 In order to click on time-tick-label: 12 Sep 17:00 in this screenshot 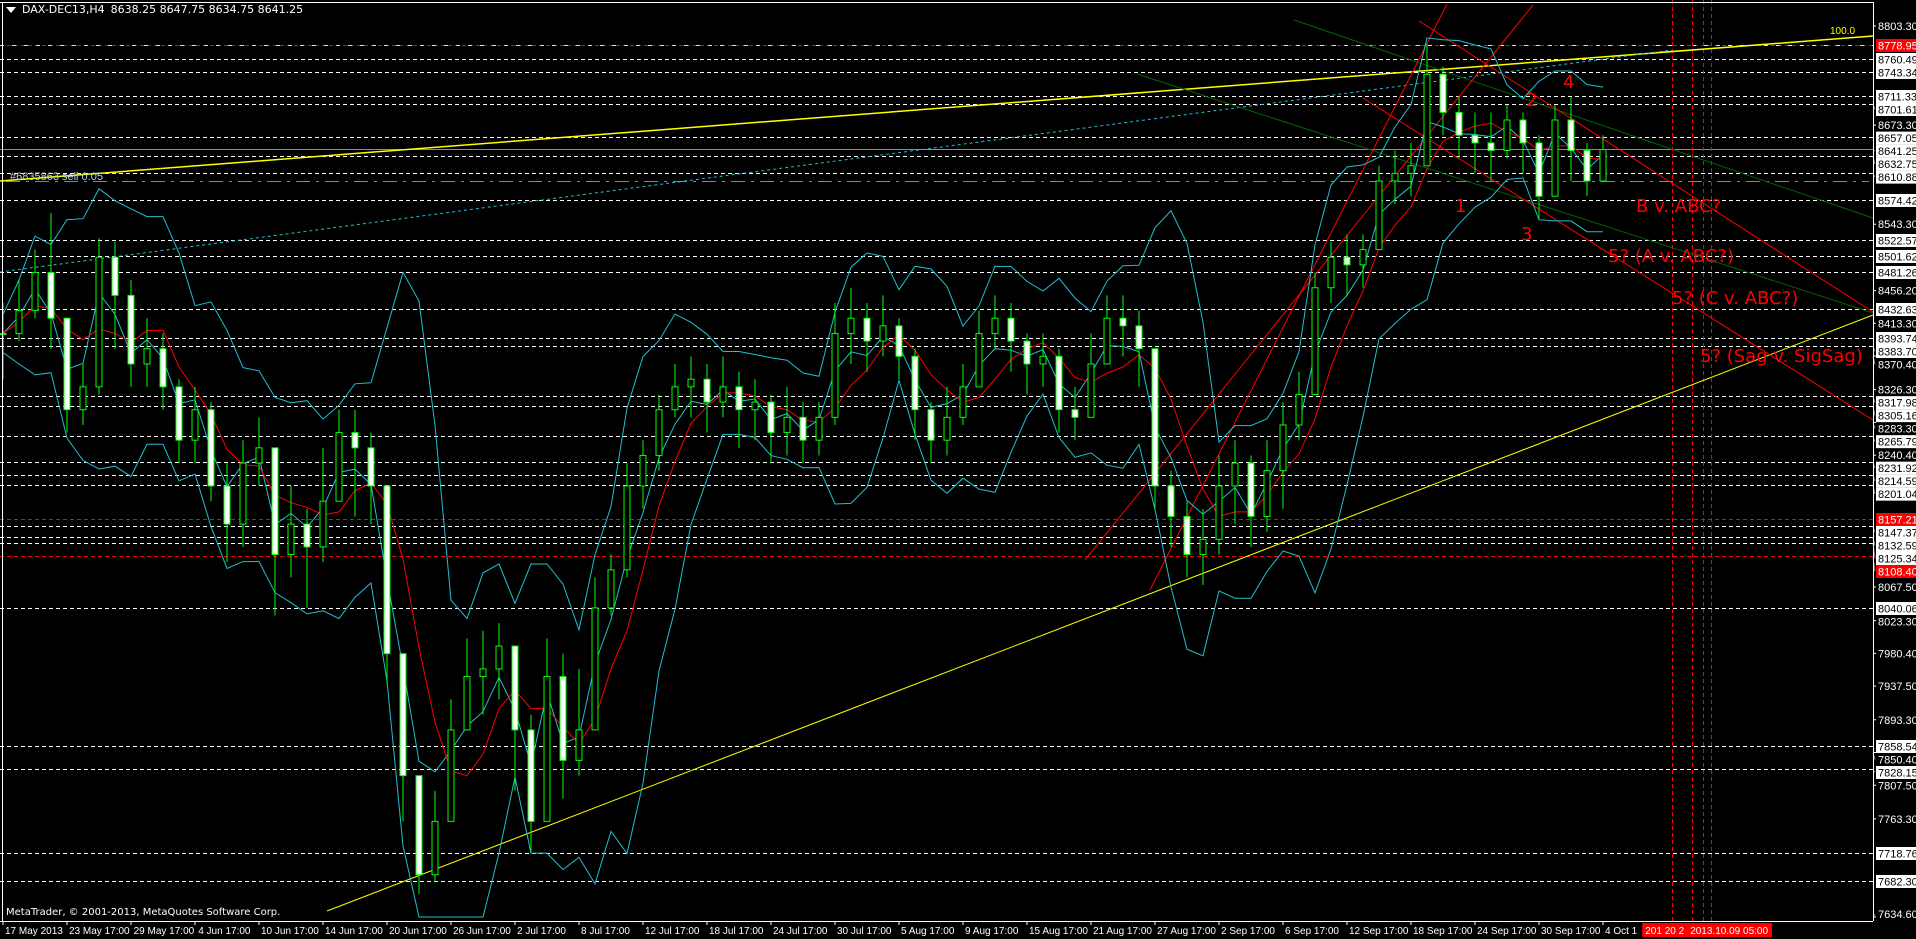, I will do `click(1379, 931)`.